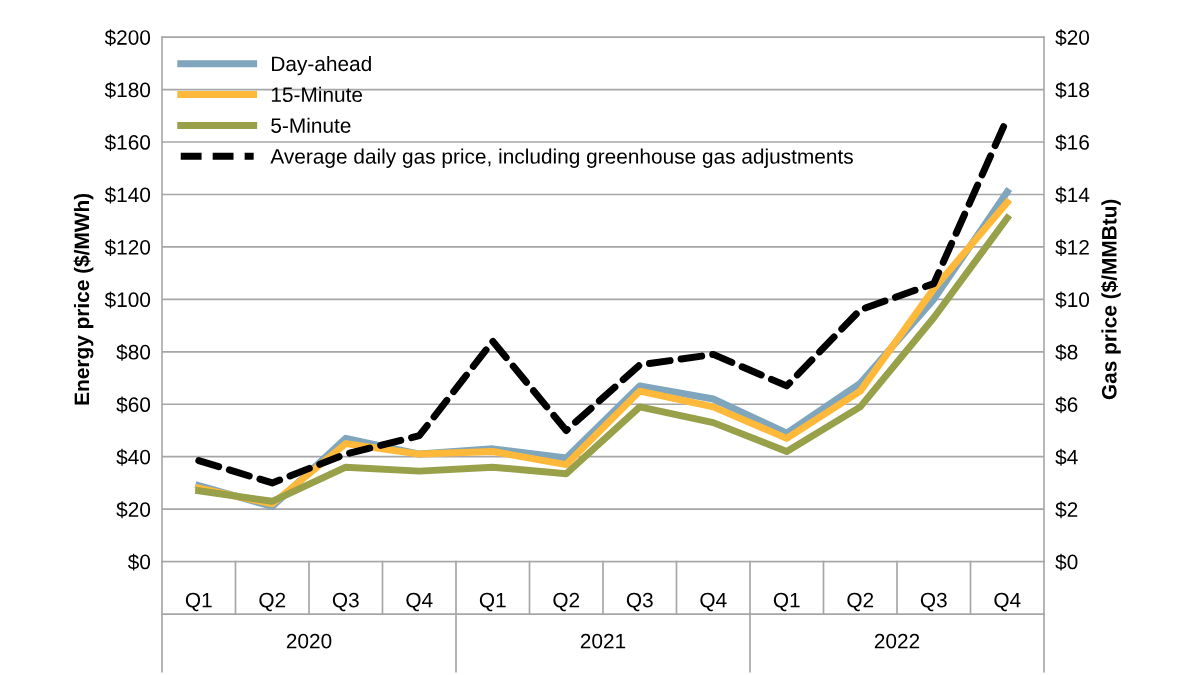 Image resolution: width=1200 pixels, height=675 pixels. What do you see at coordinates (1066, 457) in the screenshot?
I see `y2-tick-label: $4` at bounding box center [1066, 457].